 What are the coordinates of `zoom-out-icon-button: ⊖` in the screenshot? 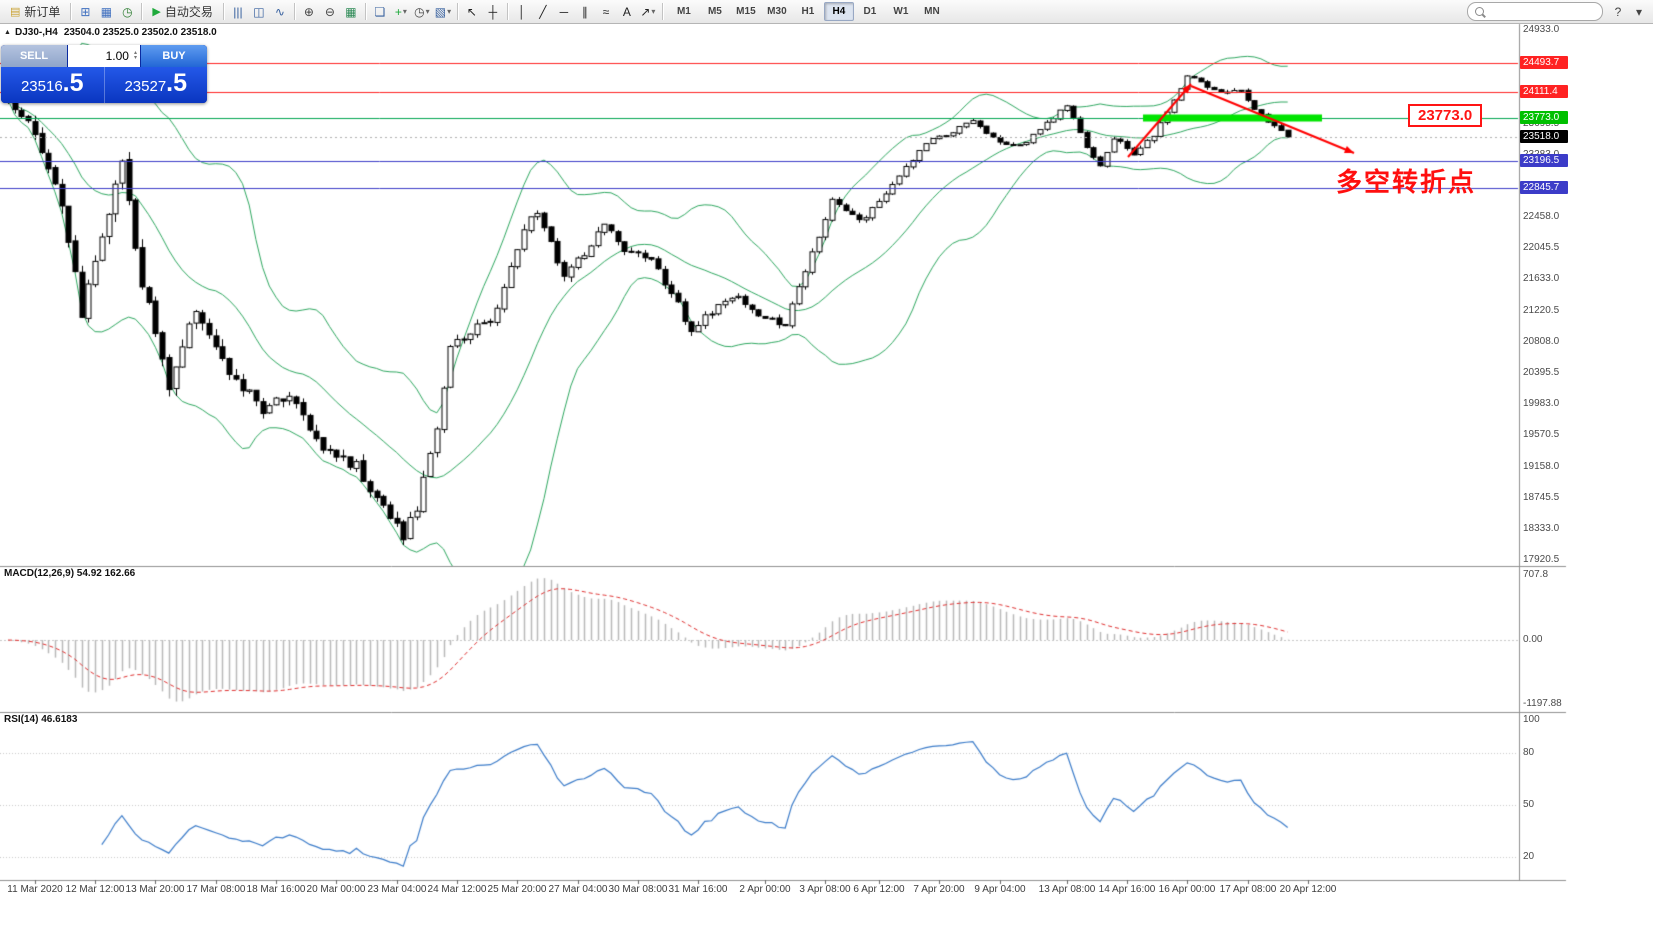 It's located at (330, 12).